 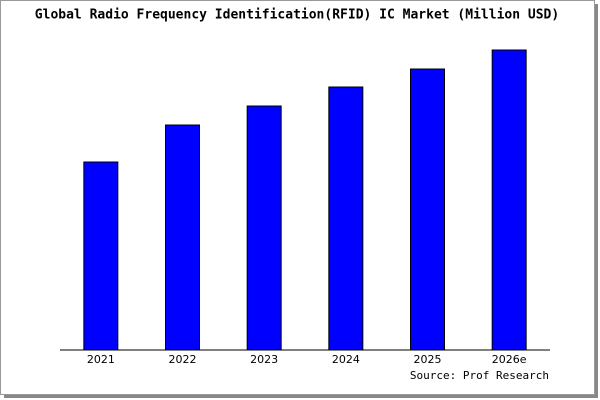 I want to click on x-tick-label: 2022, so click(x=183, y=359).